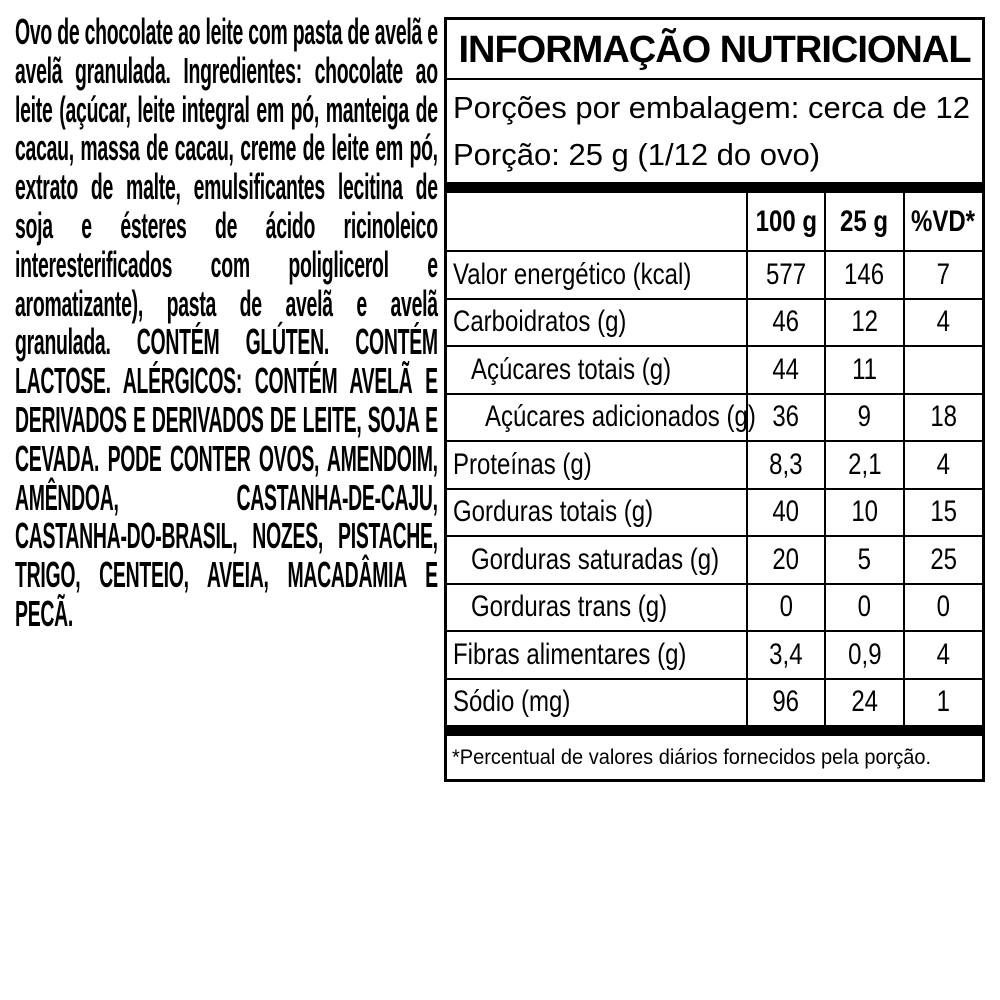 The width and height of the screenshot is (1000, 1000). Describe the element at coordinates (864, 654) in the screenshot. I see `value-25g: 0,9` at that location.